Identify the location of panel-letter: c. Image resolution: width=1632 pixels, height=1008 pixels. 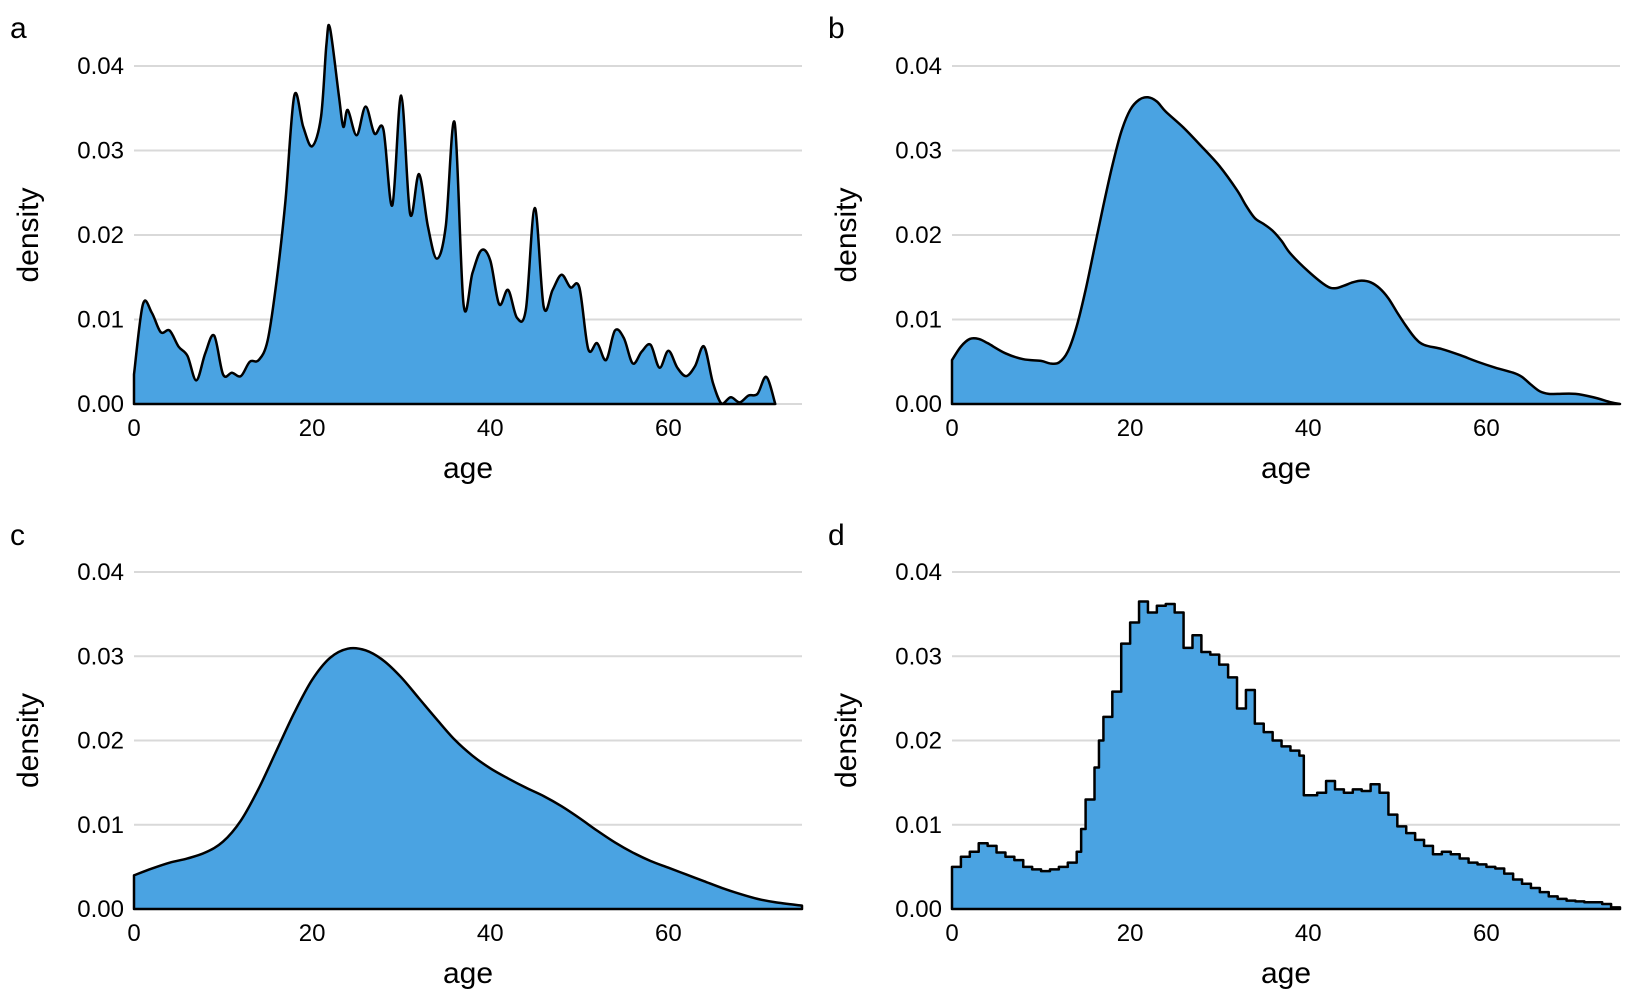
(17, 535).